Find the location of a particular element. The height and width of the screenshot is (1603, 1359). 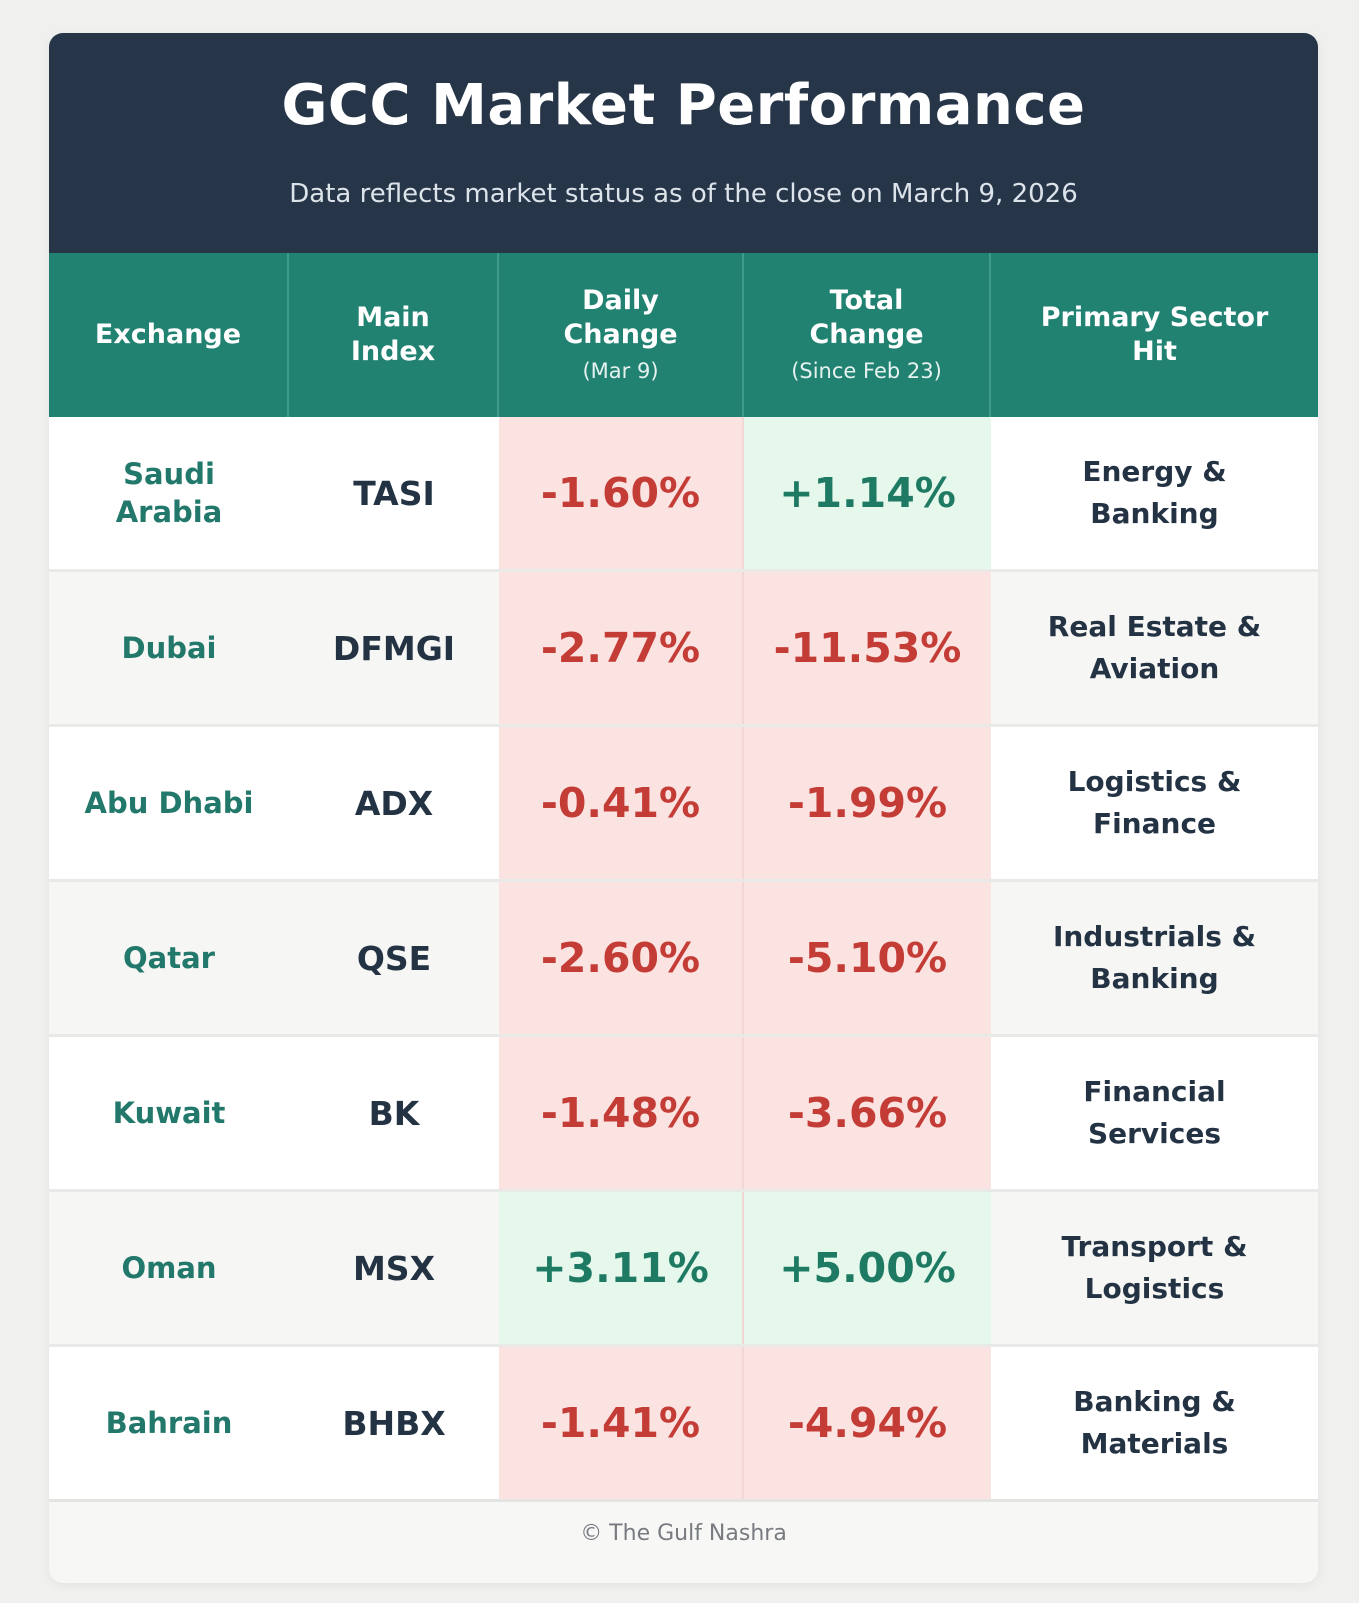

exchange-cell: Qatar is located at coordinates (169, 958).